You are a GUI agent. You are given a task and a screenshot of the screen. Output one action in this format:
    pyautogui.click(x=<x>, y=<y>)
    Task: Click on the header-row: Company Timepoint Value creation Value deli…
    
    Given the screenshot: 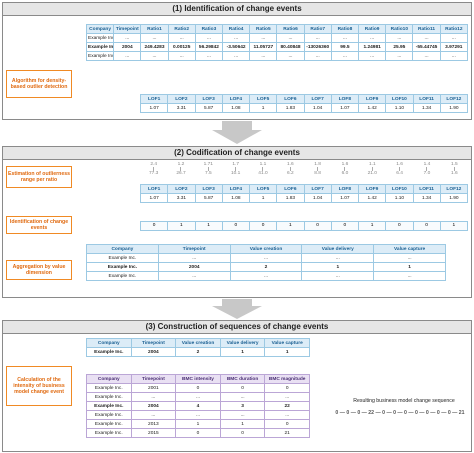 What is the action you would take?
    pyautogui.click(x=198, y=343)
    